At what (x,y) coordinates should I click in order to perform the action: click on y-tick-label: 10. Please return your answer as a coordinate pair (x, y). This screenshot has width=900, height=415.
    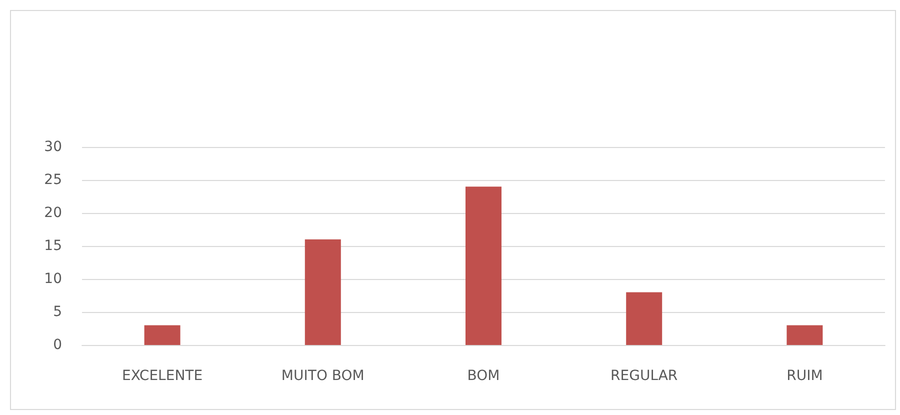
    Looking at the image, I should click on (53, 279).